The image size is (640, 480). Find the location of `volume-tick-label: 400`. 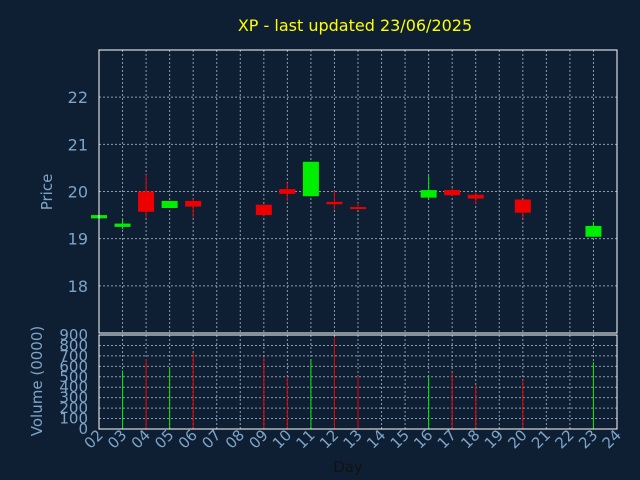

volume-tick-label: 400 is located at coordinates (73, 387).